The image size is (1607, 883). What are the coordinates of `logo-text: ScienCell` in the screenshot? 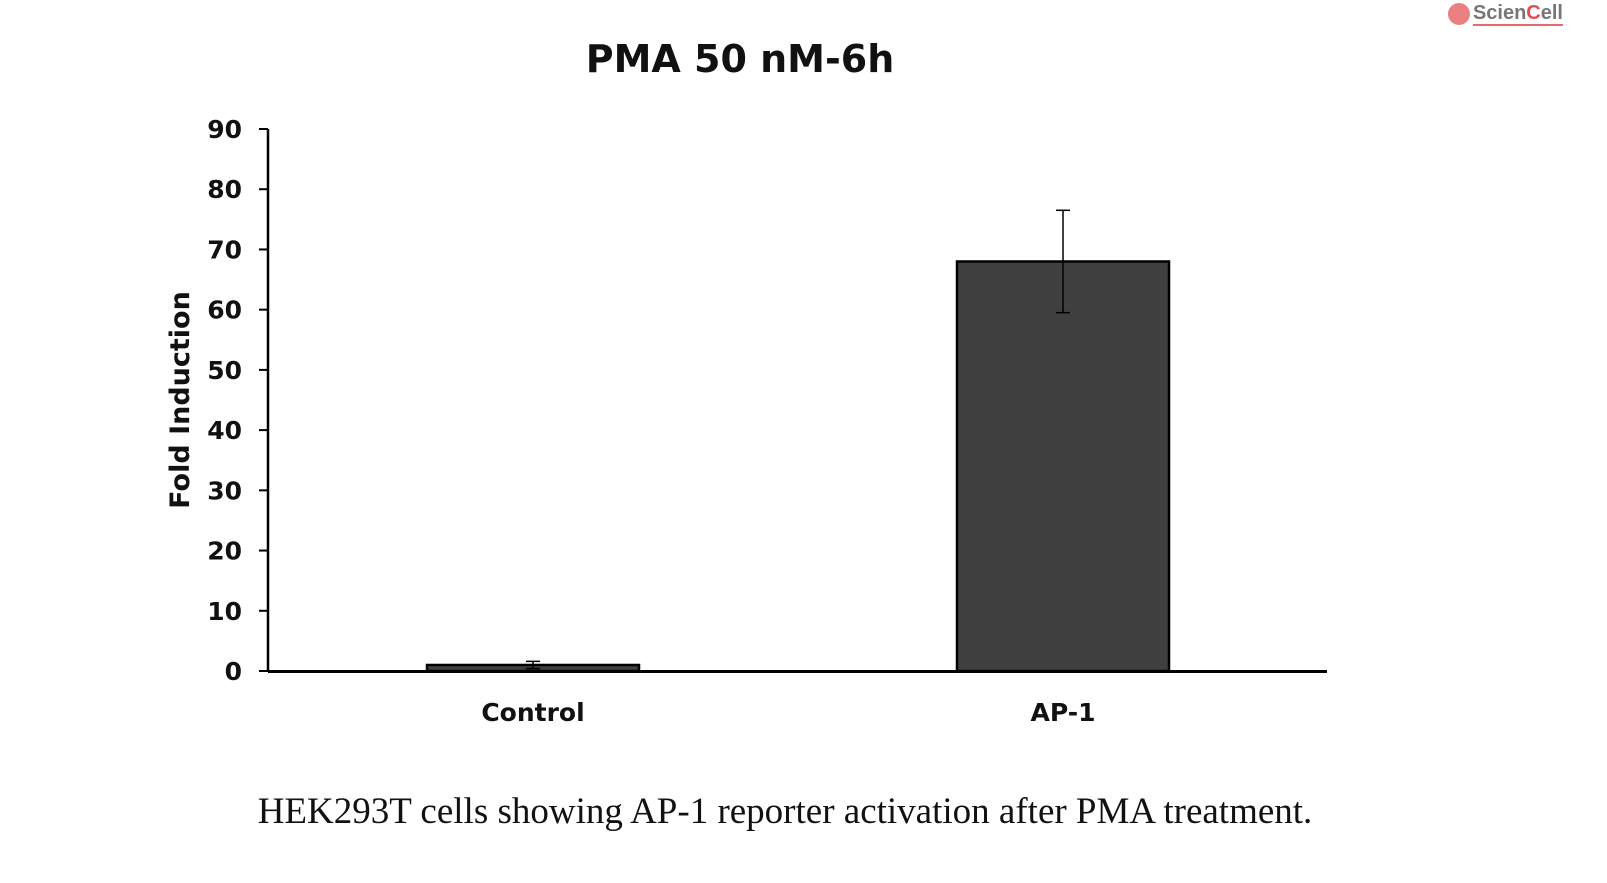 It's located at (1517, 14).